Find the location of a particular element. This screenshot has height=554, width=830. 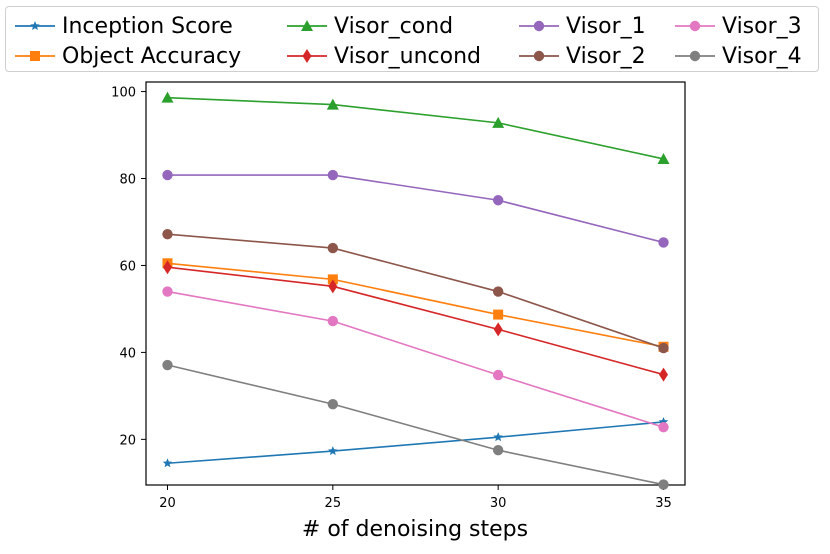

legend-swatch-object-accuracy is located at coordinates (35, 56).